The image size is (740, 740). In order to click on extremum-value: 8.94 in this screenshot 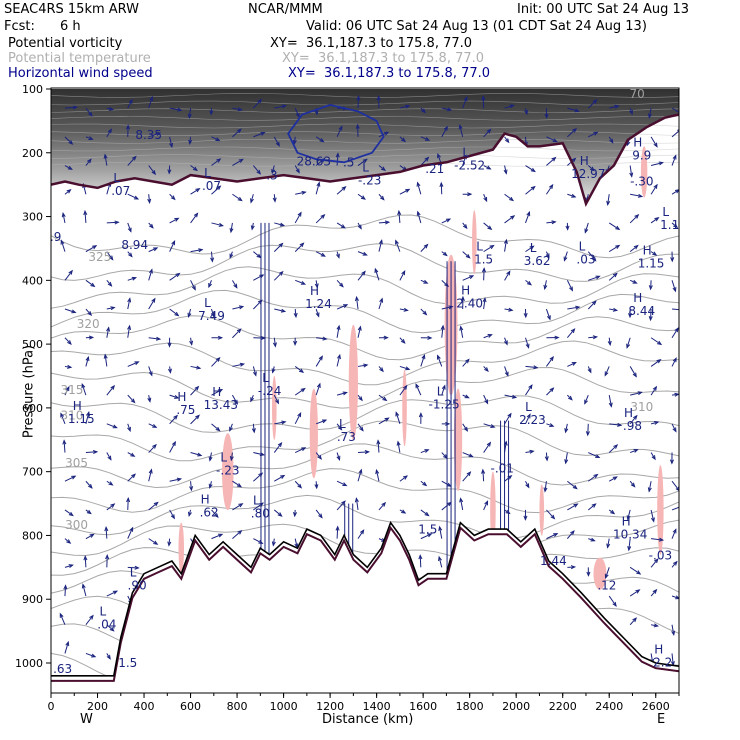, I will do `click(134, 245)`.